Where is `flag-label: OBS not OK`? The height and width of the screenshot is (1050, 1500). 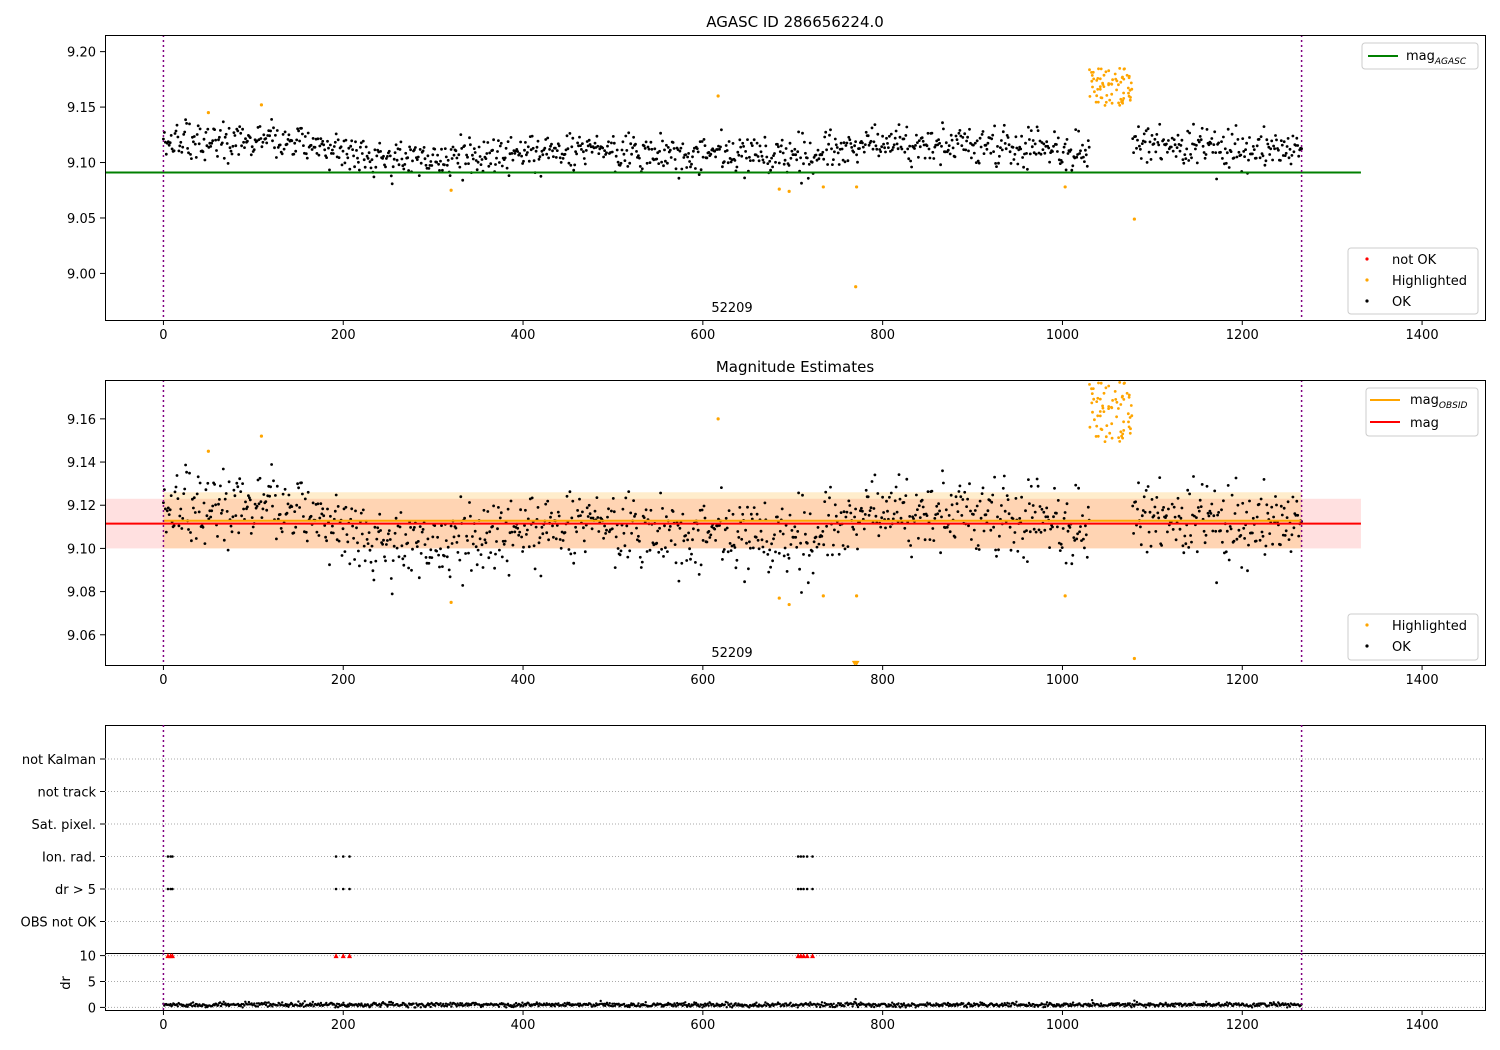 flag-label: OBS not OK is located at coordinates (59, 923).